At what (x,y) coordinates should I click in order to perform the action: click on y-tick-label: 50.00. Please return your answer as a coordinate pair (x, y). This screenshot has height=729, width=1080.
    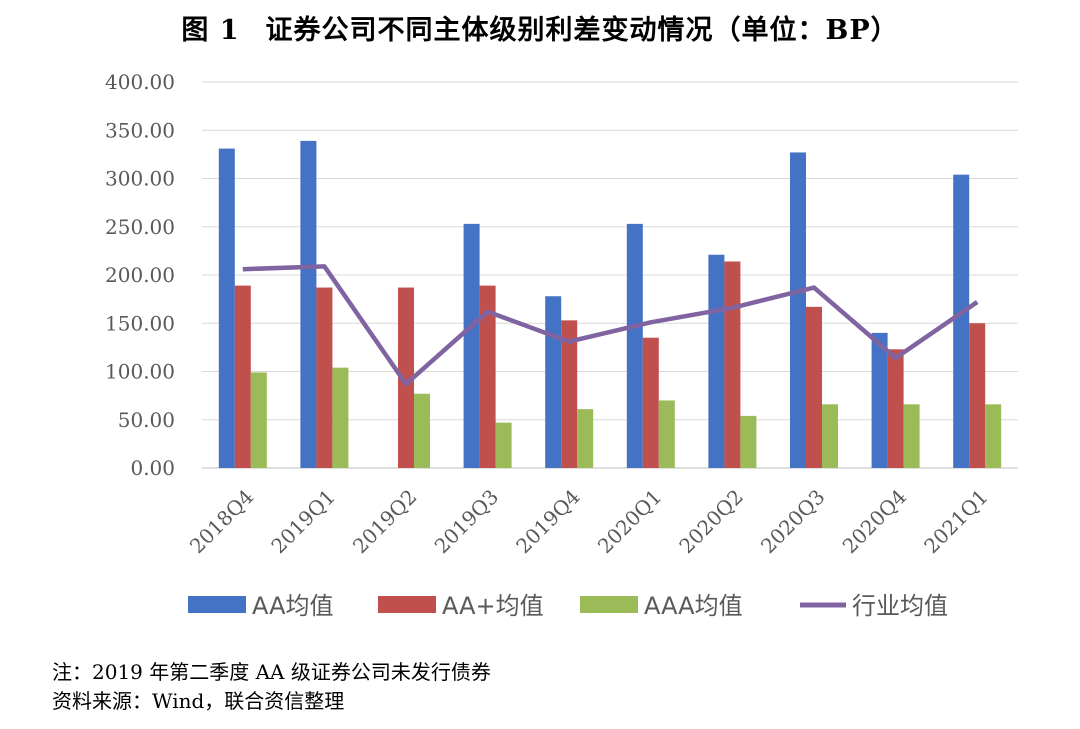
    Looking at the image, I should click on (146, 420).